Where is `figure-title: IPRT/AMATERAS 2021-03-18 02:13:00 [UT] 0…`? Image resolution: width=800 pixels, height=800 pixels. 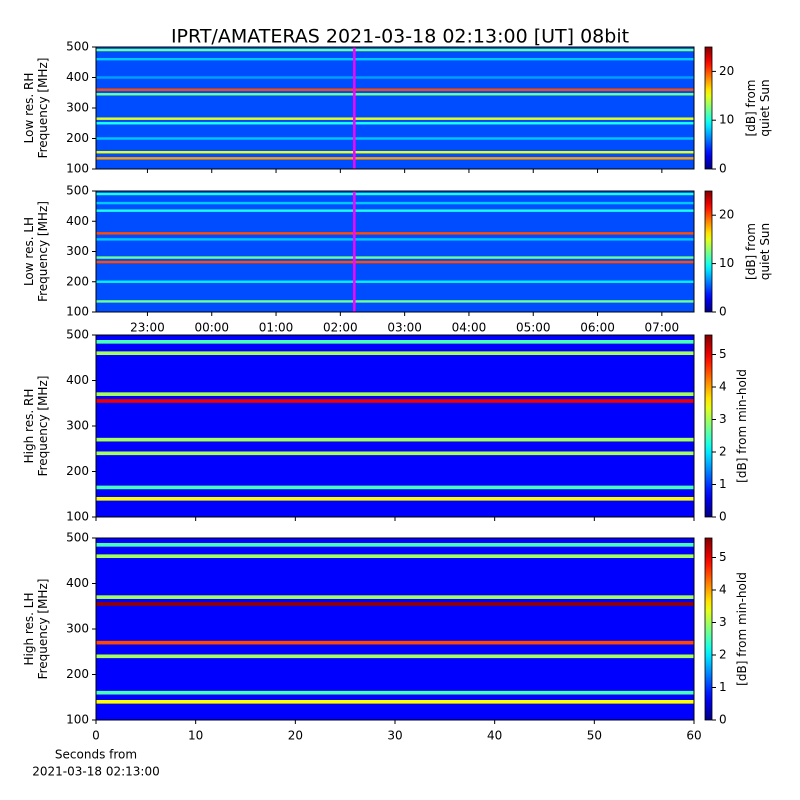
figure-title: IPRT/AMATERAS 2021-03-18 02:13:00 [UT] 0… is located at coordinates (400, 37).